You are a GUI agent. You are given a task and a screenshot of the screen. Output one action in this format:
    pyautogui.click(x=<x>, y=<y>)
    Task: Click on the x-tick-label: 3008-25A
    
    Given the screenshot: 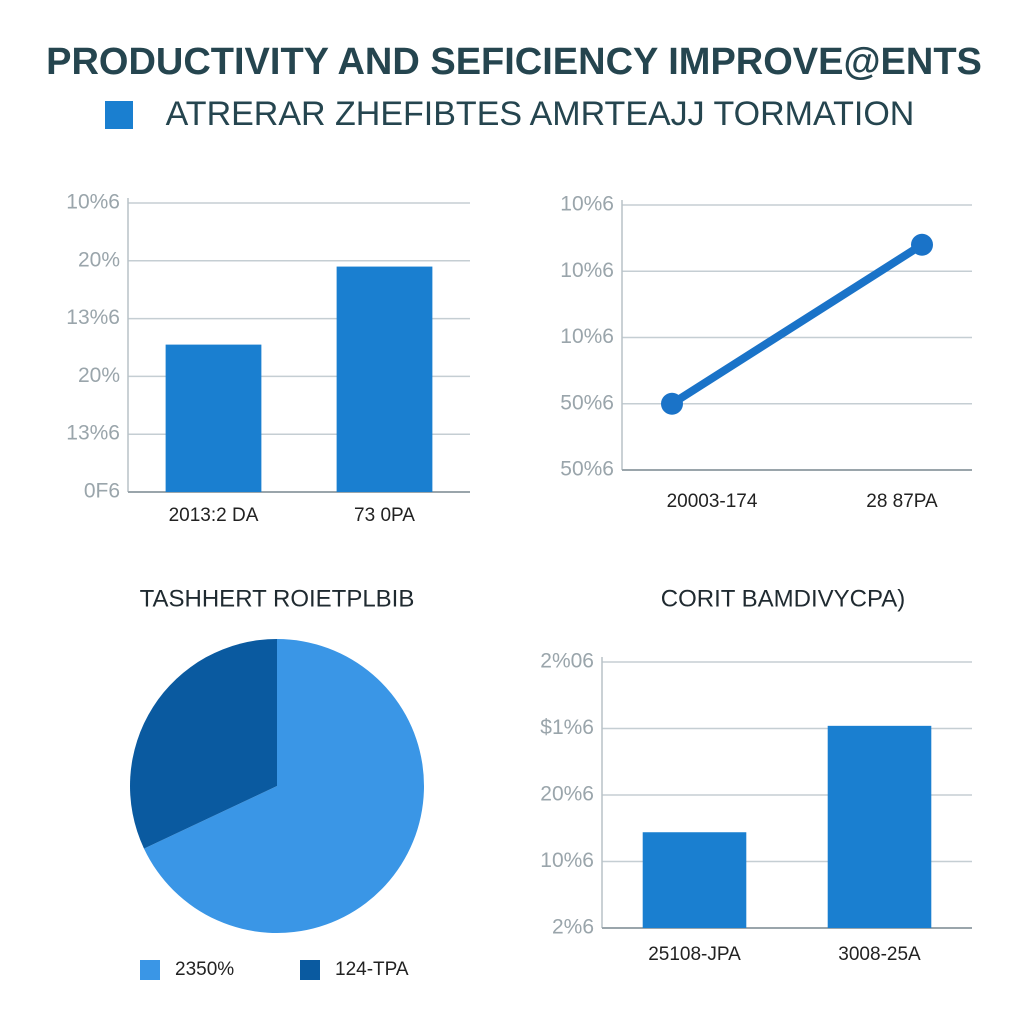 What is the action you would take?
    pyautogui.click(x=879, y=954)
    